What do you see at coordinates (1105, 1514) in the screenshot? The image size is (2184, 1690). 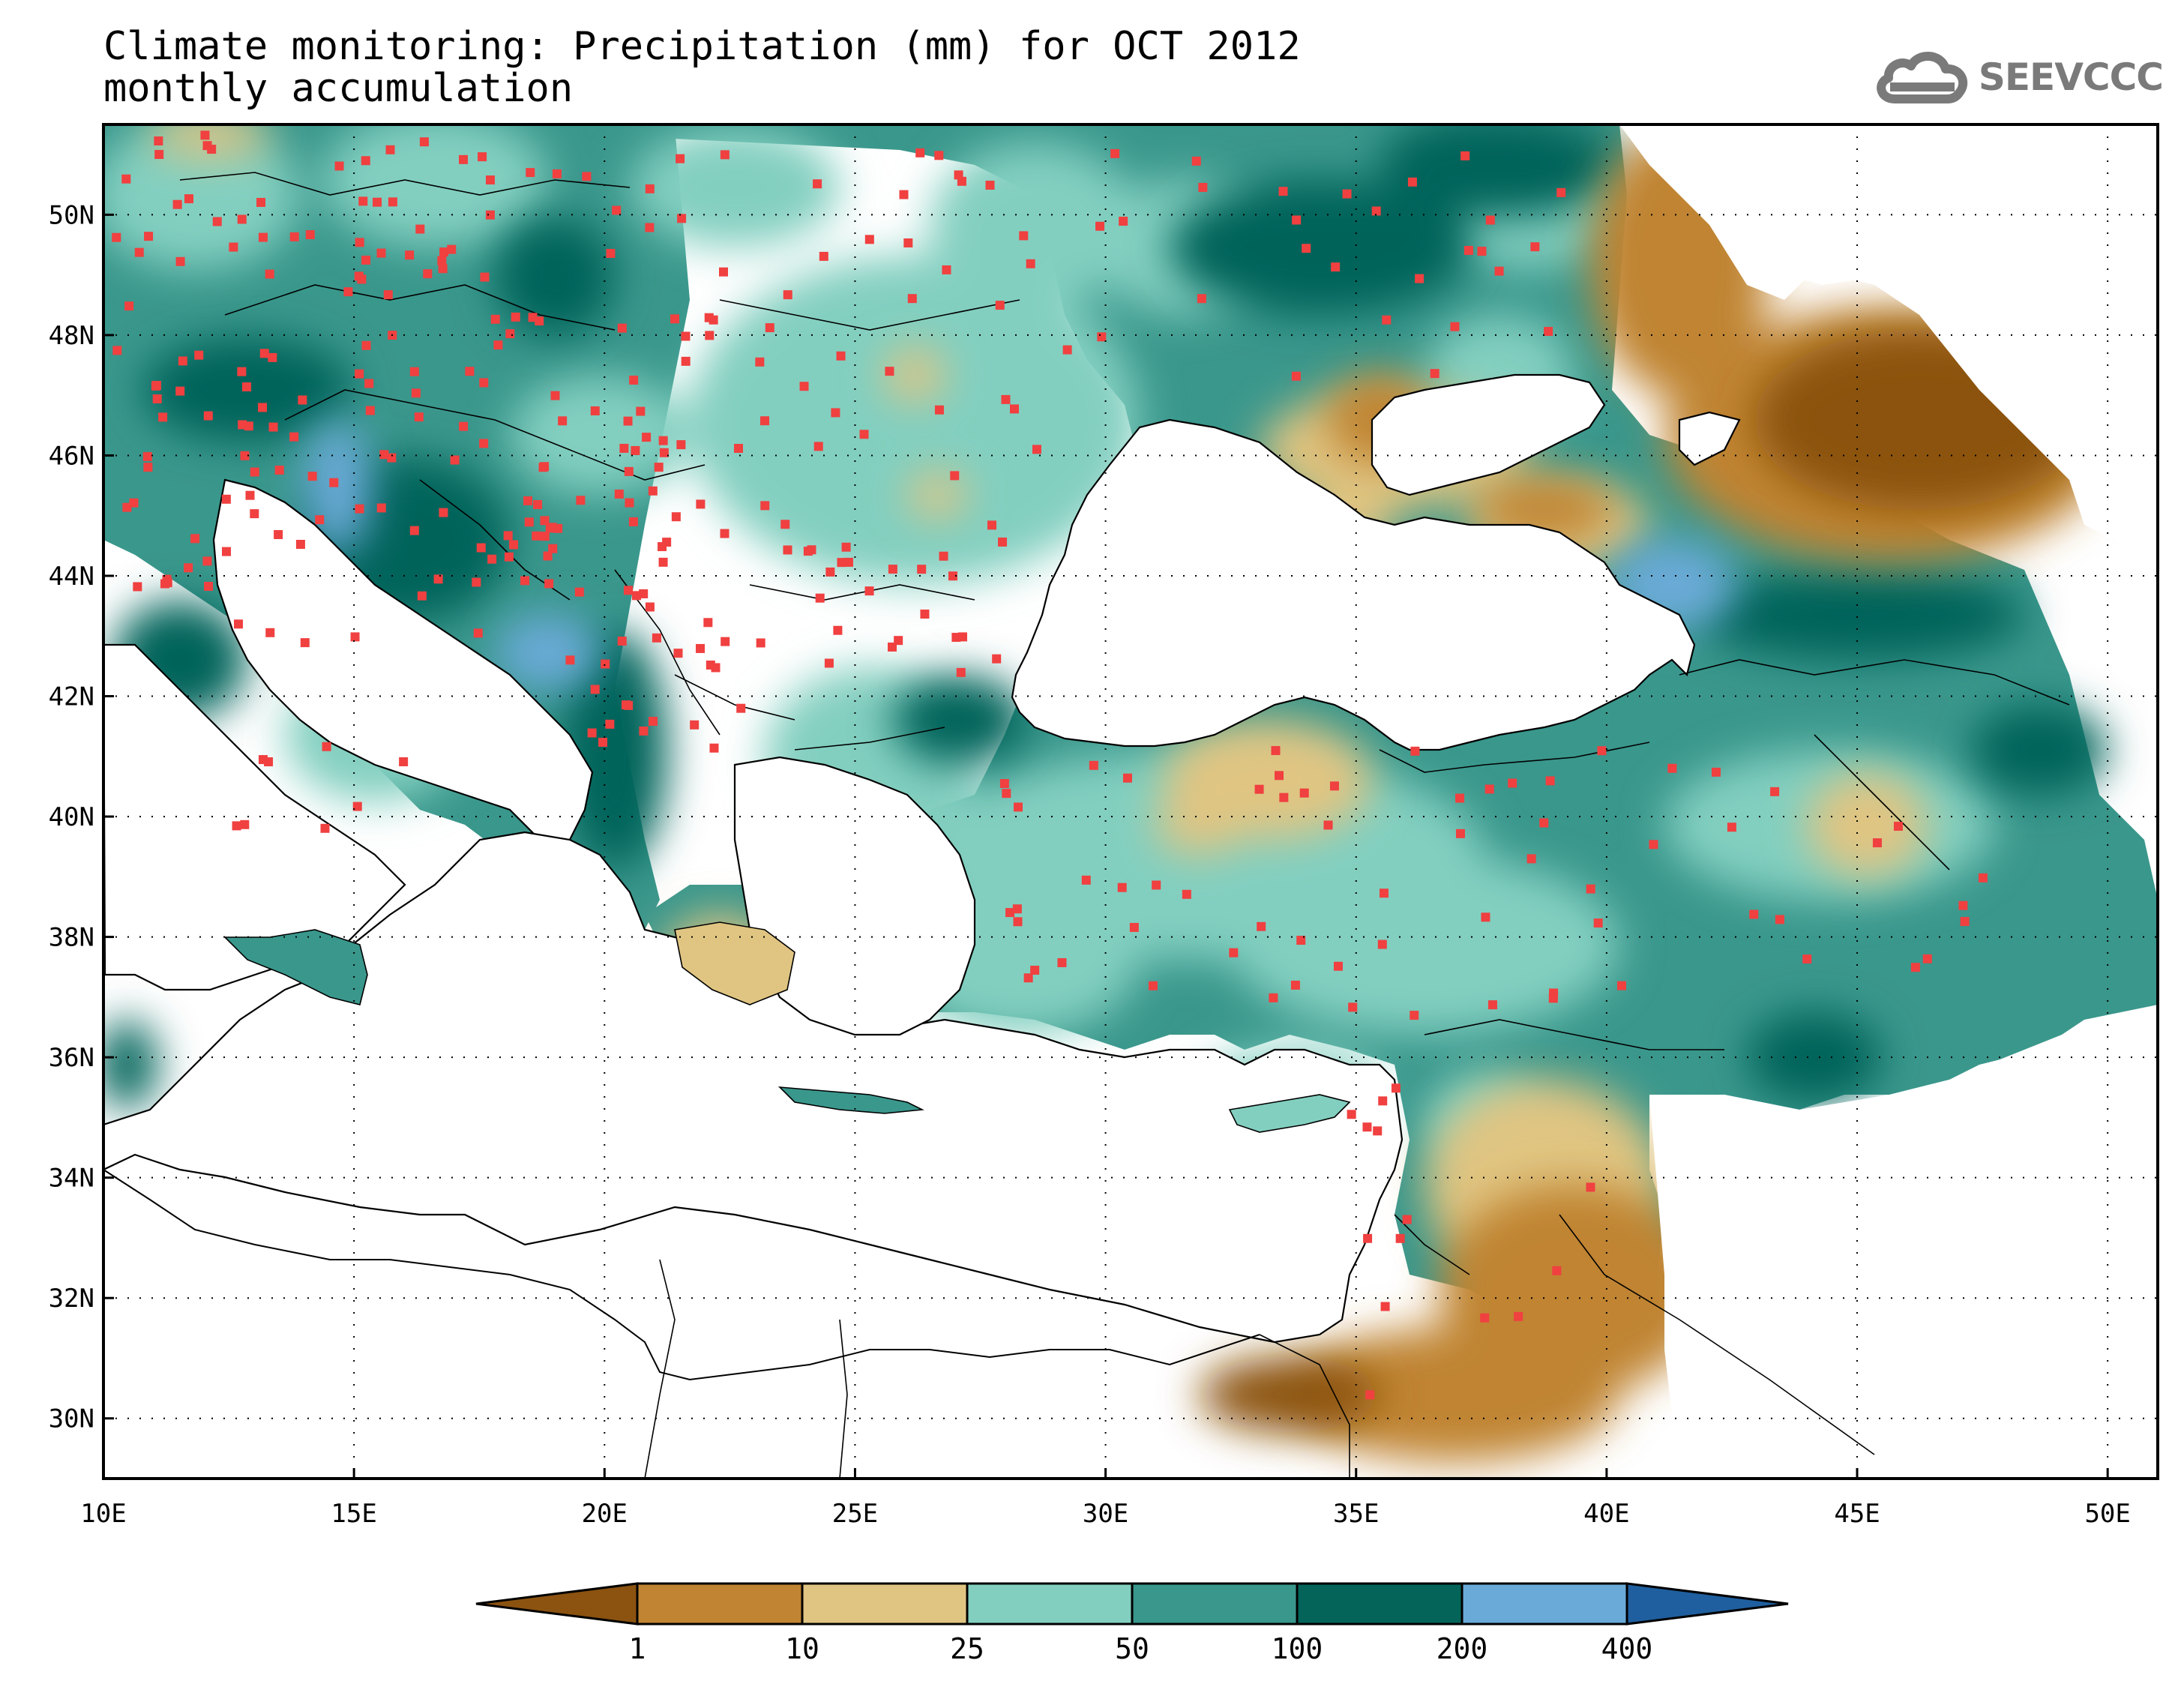 I see `x-tick-label: 30E` at bounding box center [1105, 1514].